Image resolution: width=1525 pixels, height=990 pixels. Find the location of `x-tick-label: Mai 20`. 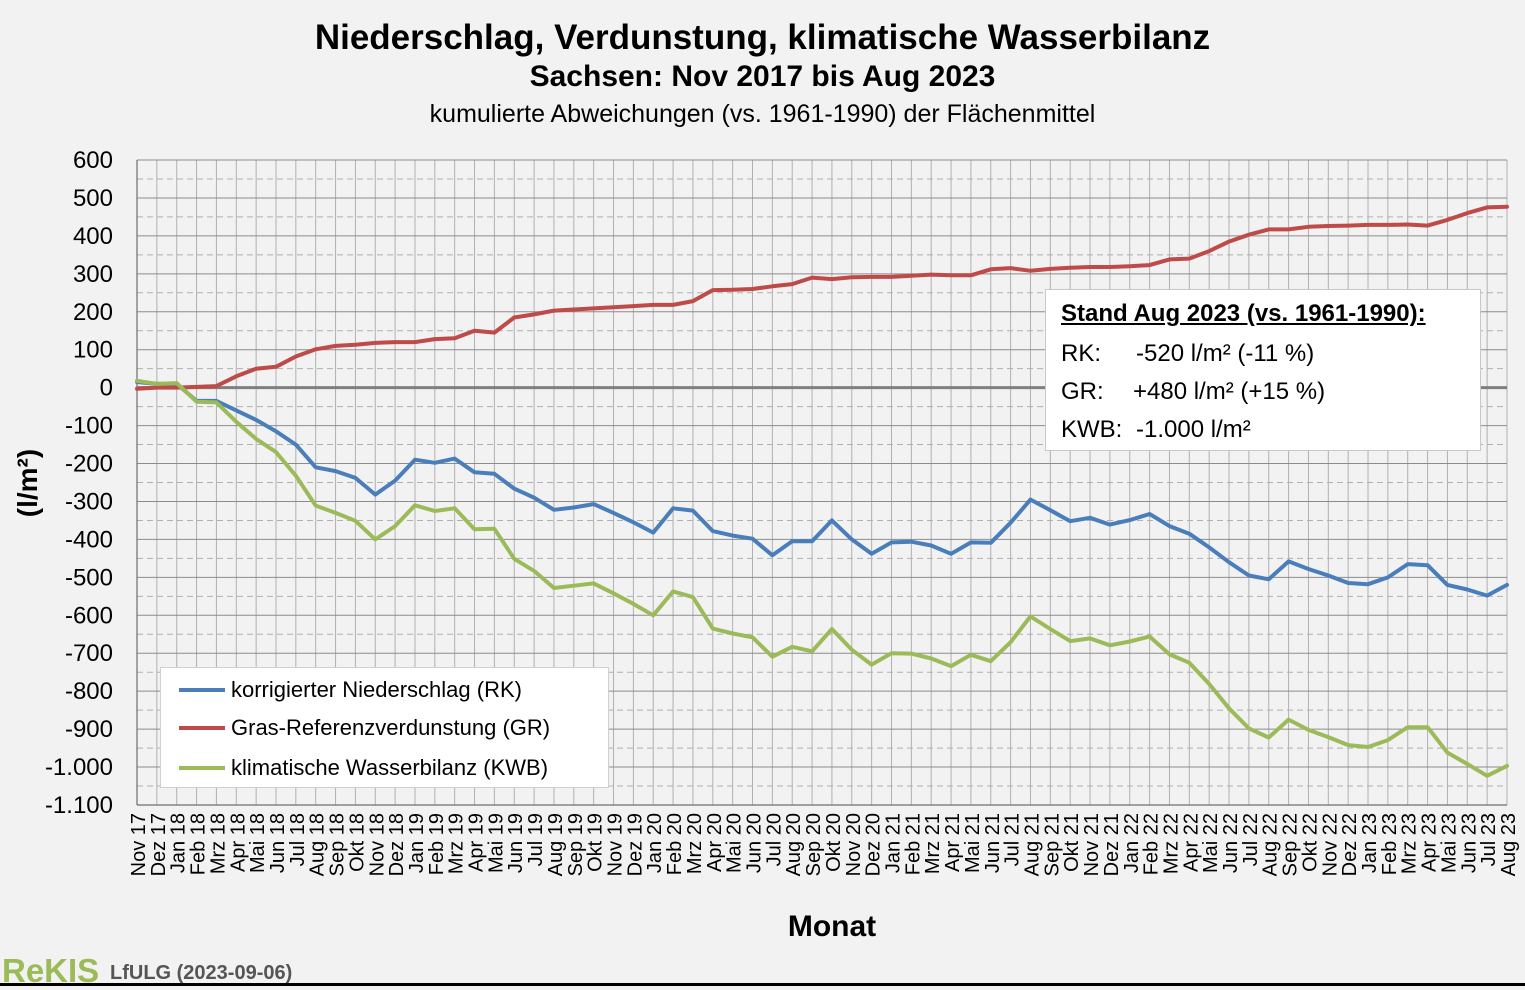

x-tick-label: Mai 20 is located at coordinates (735, 843).